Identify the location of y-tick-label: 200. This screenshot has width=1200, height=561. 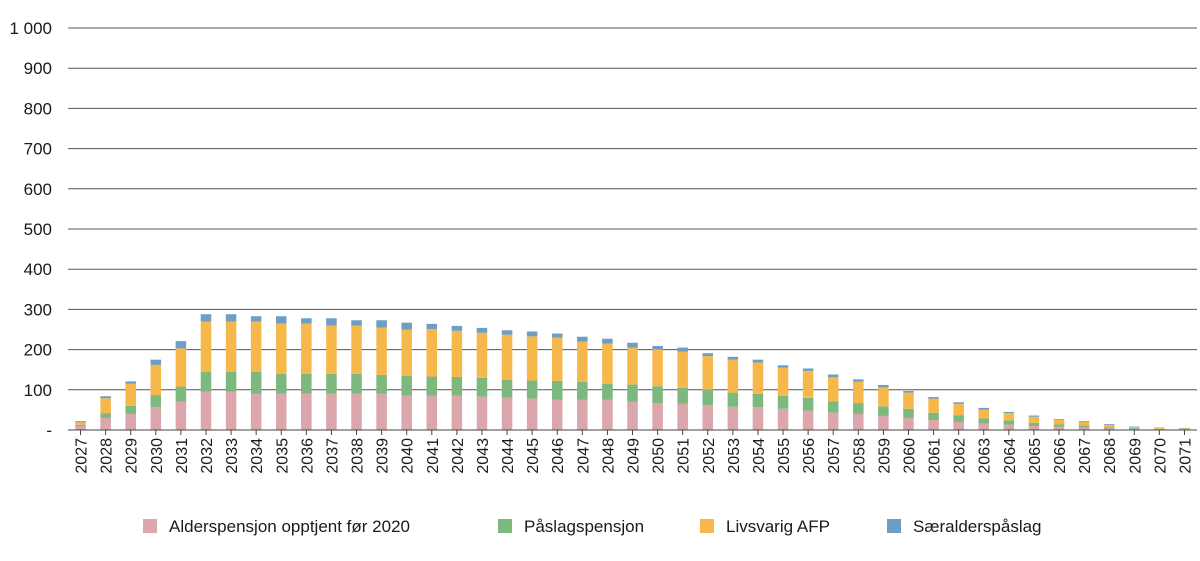
(38, 350).